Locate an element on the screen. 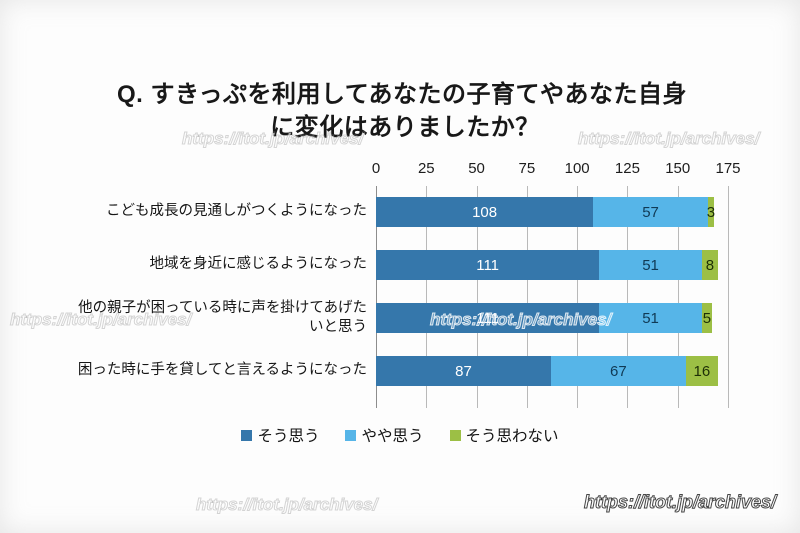 The image size is (800, 533). category-label: 困った時に手を貸してと言えるようになった is located at coordinates (206, 370).